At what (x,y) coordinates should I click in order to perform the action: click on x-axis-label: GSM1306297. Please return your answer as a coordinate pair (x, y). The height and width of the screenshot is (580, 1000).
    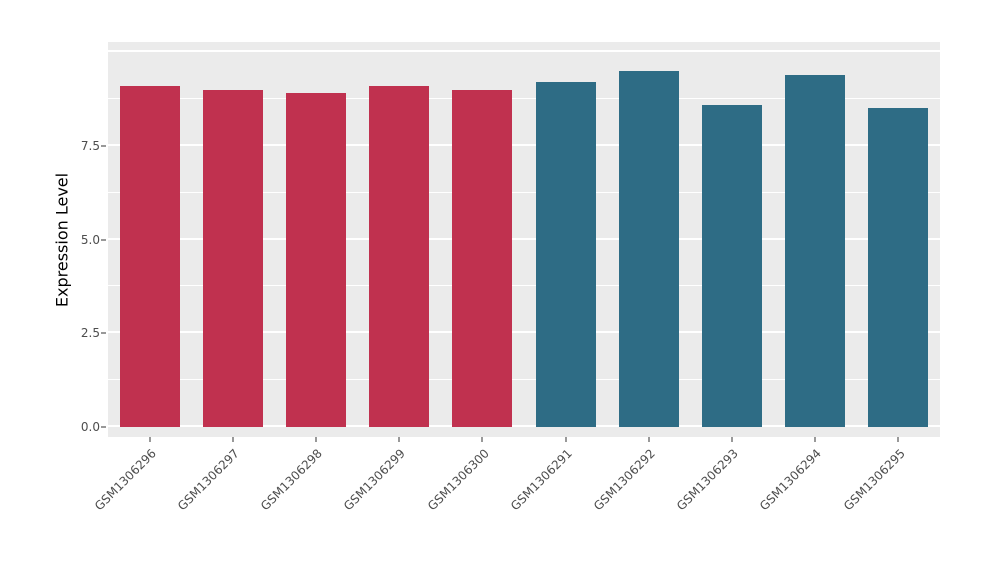
    Looking at the image, I should click on (209, 480).